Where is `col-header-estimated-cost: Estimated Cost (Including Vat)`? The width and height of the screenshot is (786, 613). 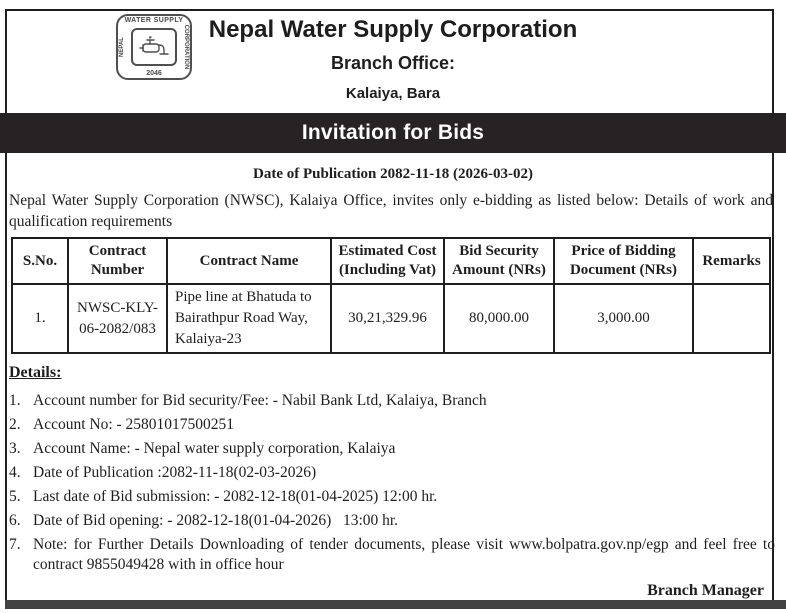
col-header-estimated-cost: Estimated Cost (Including Vat) is located at coordinates (387, 261).